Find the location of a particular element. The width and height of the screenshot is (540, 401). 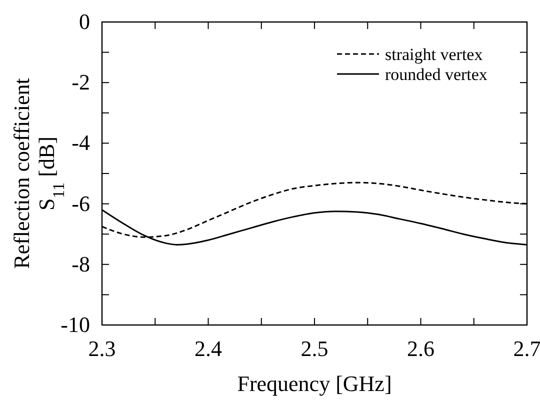

x-axis-title: Frequency [GHz] is located at coordinates (314, 383).